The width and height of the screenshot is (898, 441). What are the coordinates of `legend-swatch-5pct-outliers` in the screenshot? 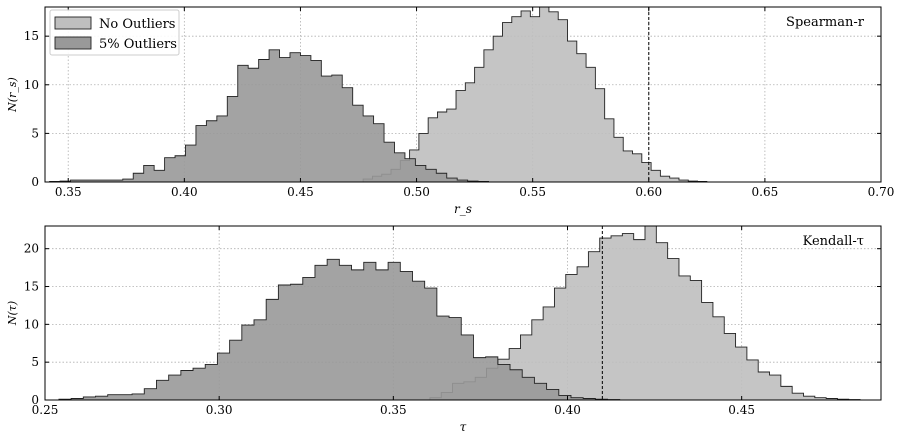 It's located at (73, 43).